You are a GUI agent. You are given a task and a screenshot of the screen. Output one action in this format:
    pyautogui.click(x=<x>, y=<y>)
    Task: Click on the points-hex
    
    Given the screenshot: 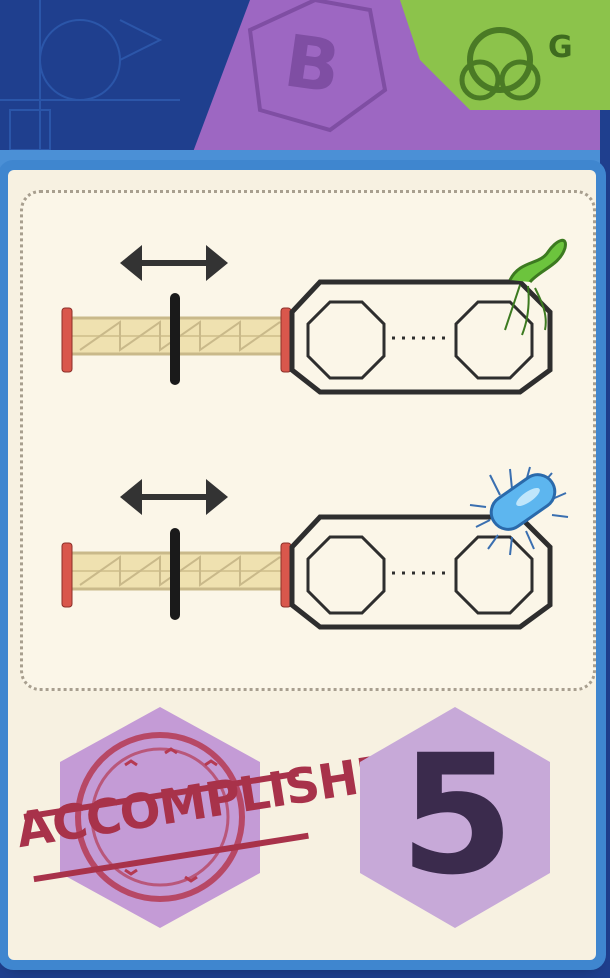 What is the action you would take?
    pyautogui.click(x=455, y=817)
    